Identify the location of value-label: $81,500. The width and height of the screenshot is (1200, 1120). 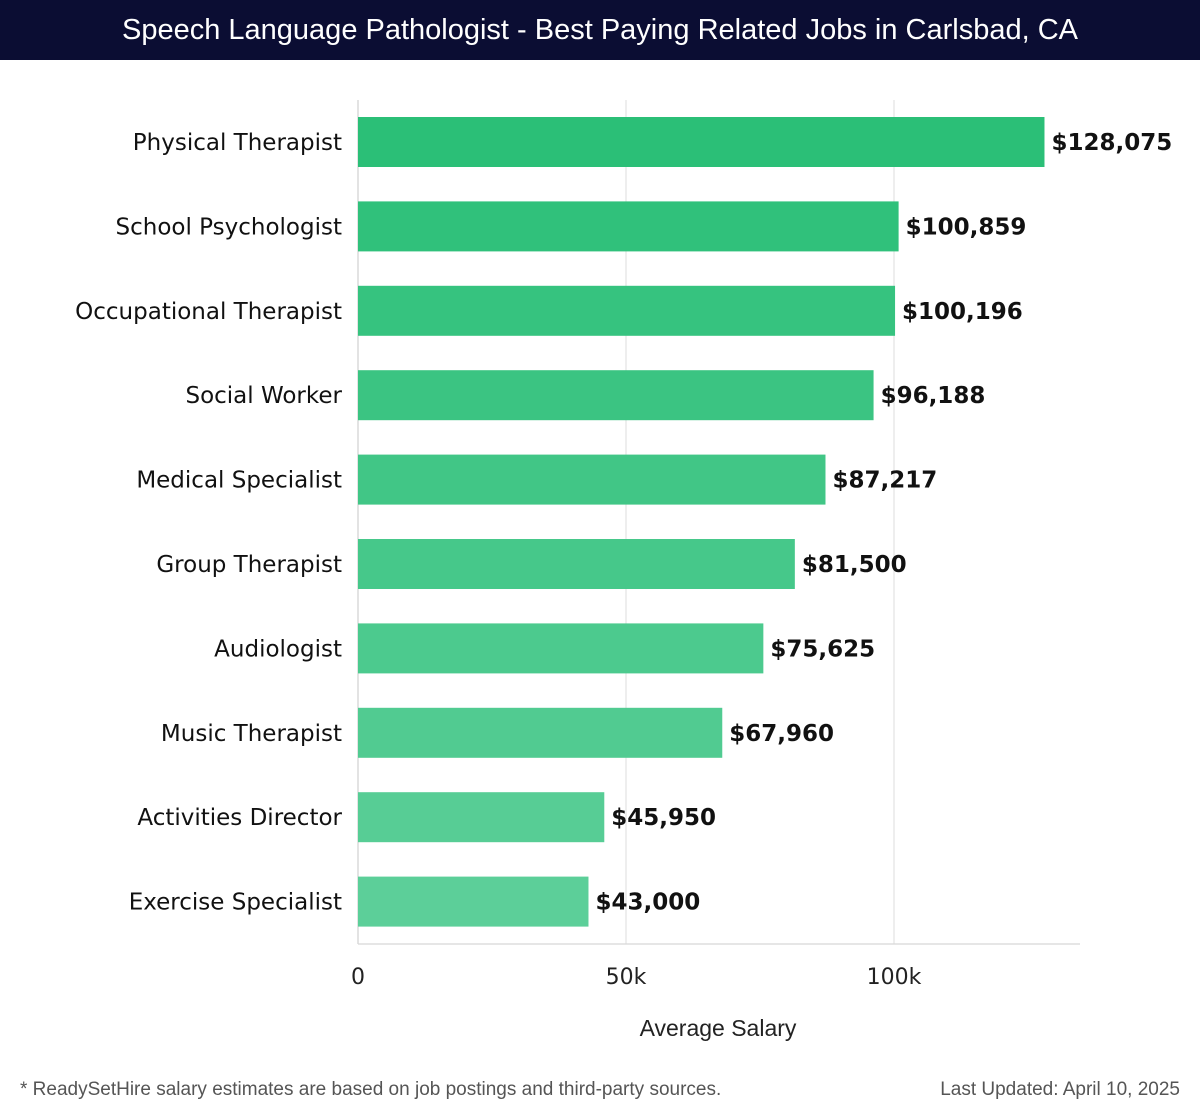
(854, 565).